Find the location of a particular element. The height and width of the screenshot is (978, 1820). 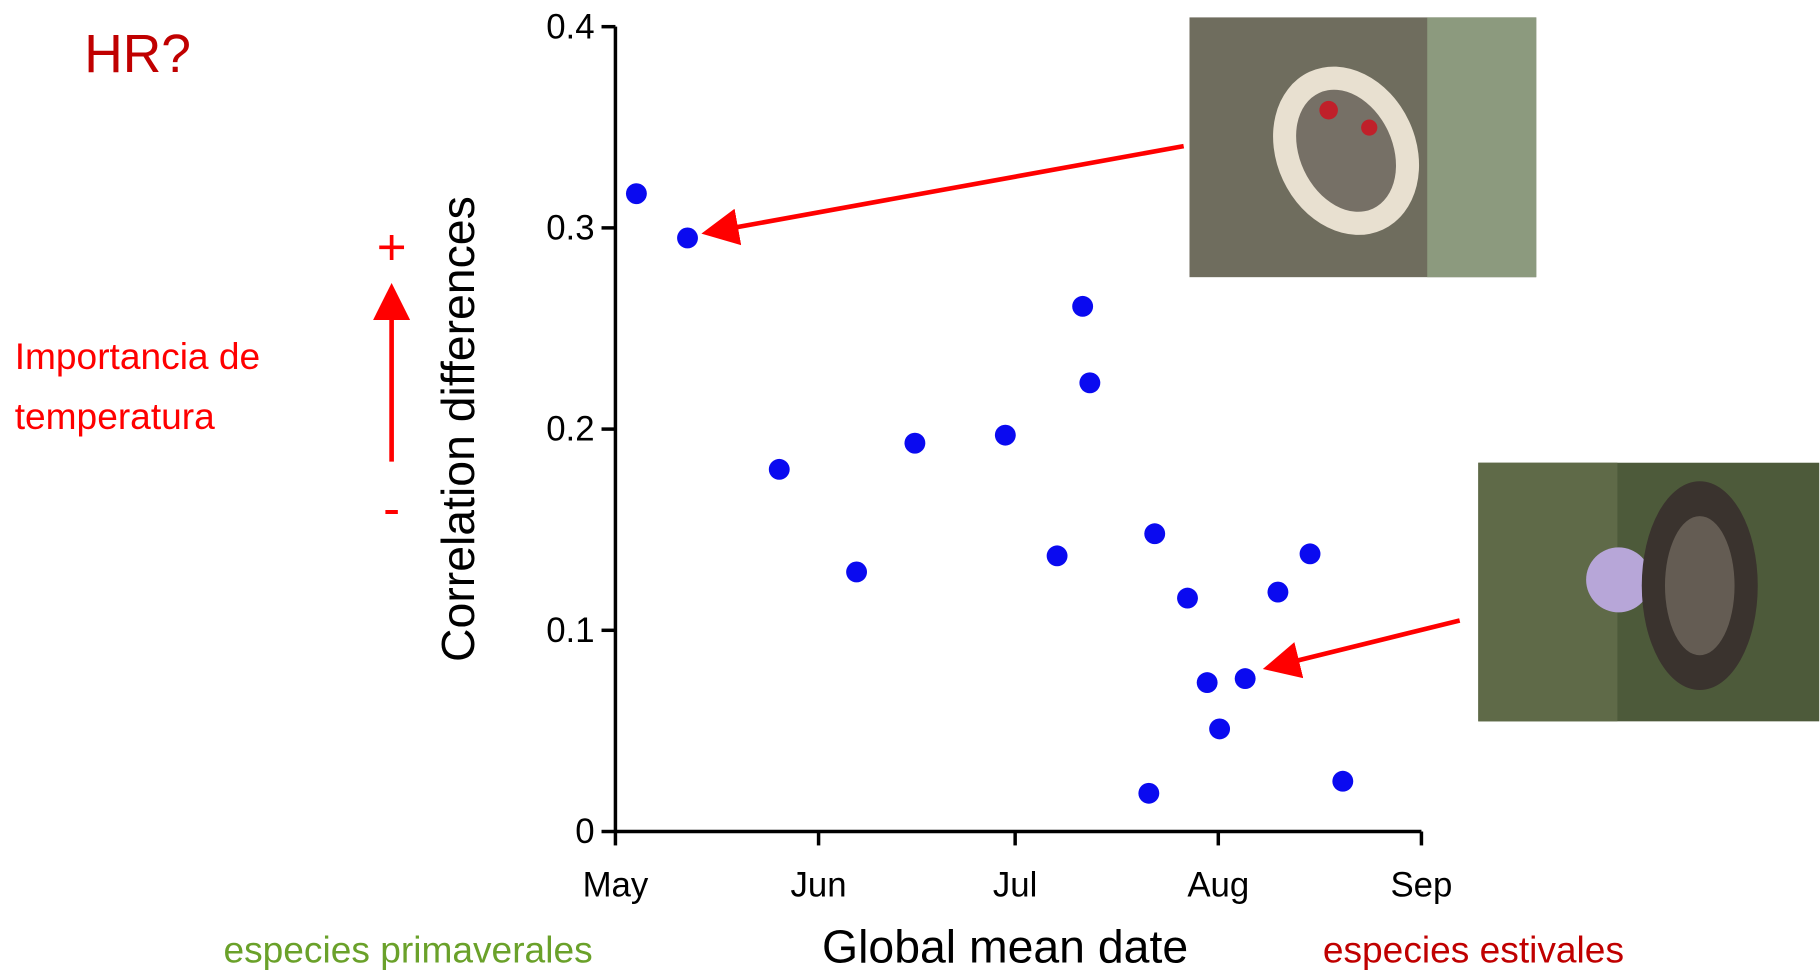

x-tick-label: Sep is located at coordinates (1421, 885).